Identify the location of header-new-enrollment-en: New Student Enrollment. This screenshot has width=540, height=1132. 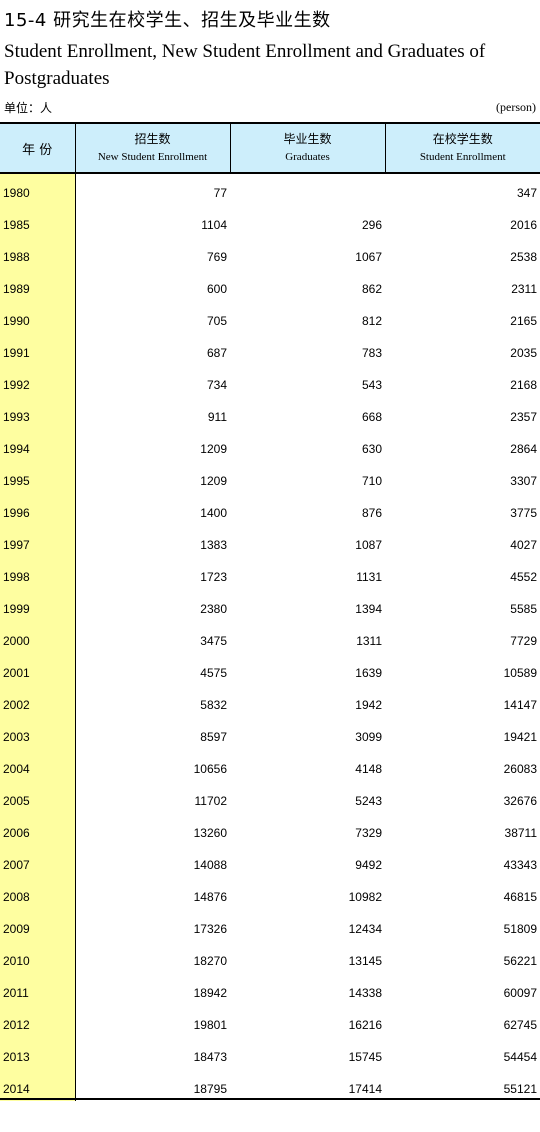
(152, 157).